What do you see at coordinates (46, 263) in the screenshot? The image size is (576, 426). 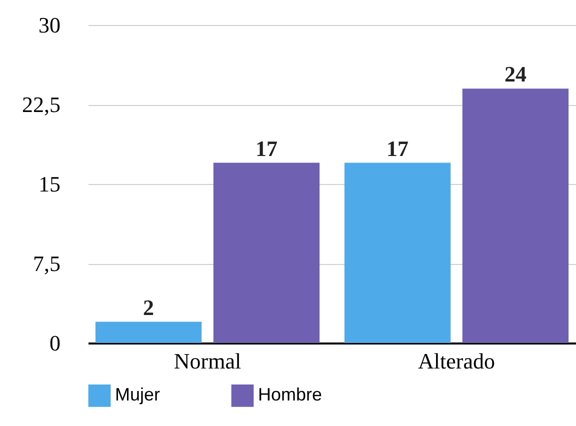 I see `y-tick-label: 7,5` at bounding box center [46, 263].